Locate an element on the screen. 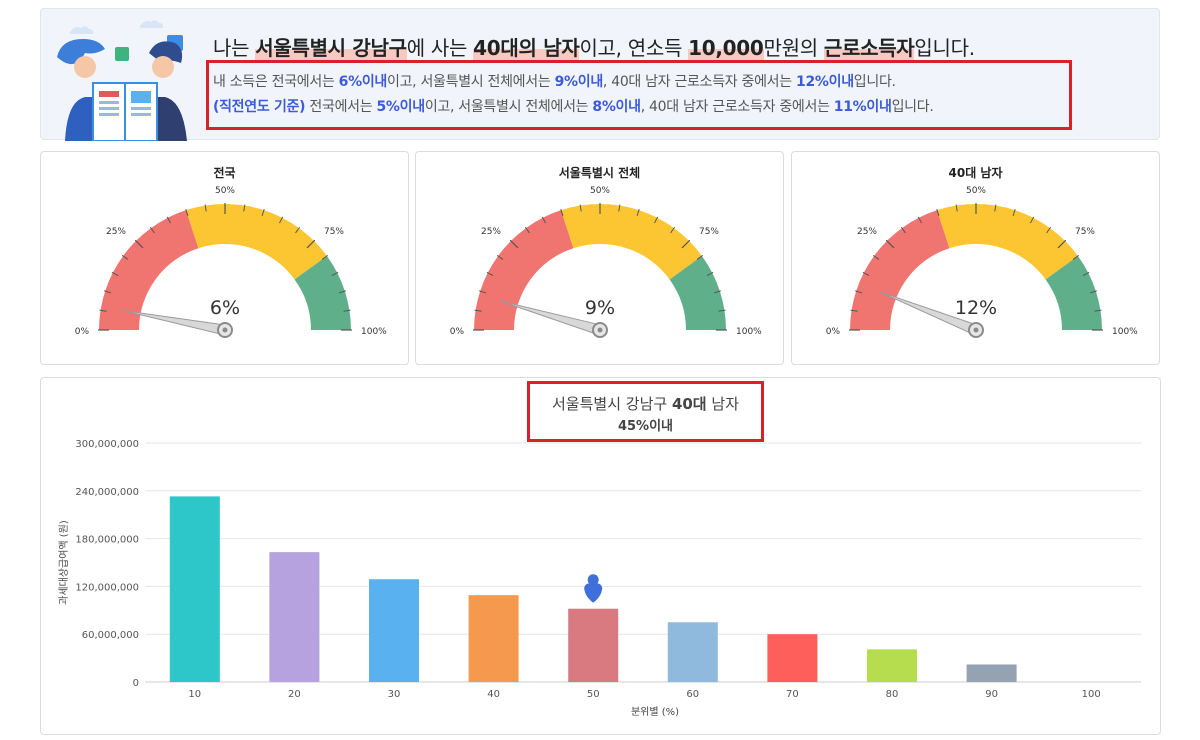  x-tick-label: 100 is located at coordinates (1091, 694).